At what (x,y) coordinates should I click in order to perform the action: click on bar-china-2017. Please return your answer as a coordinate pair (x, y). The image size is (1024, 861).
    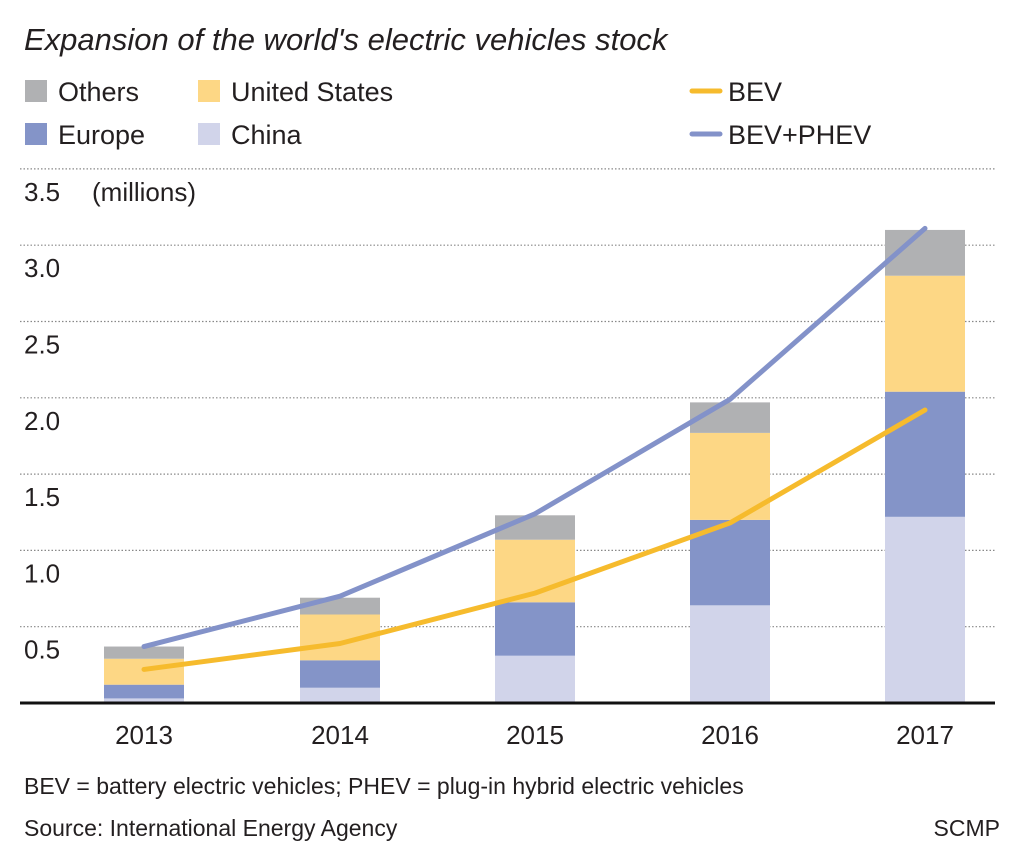
    Looking at the image, I should click on (925, 609).